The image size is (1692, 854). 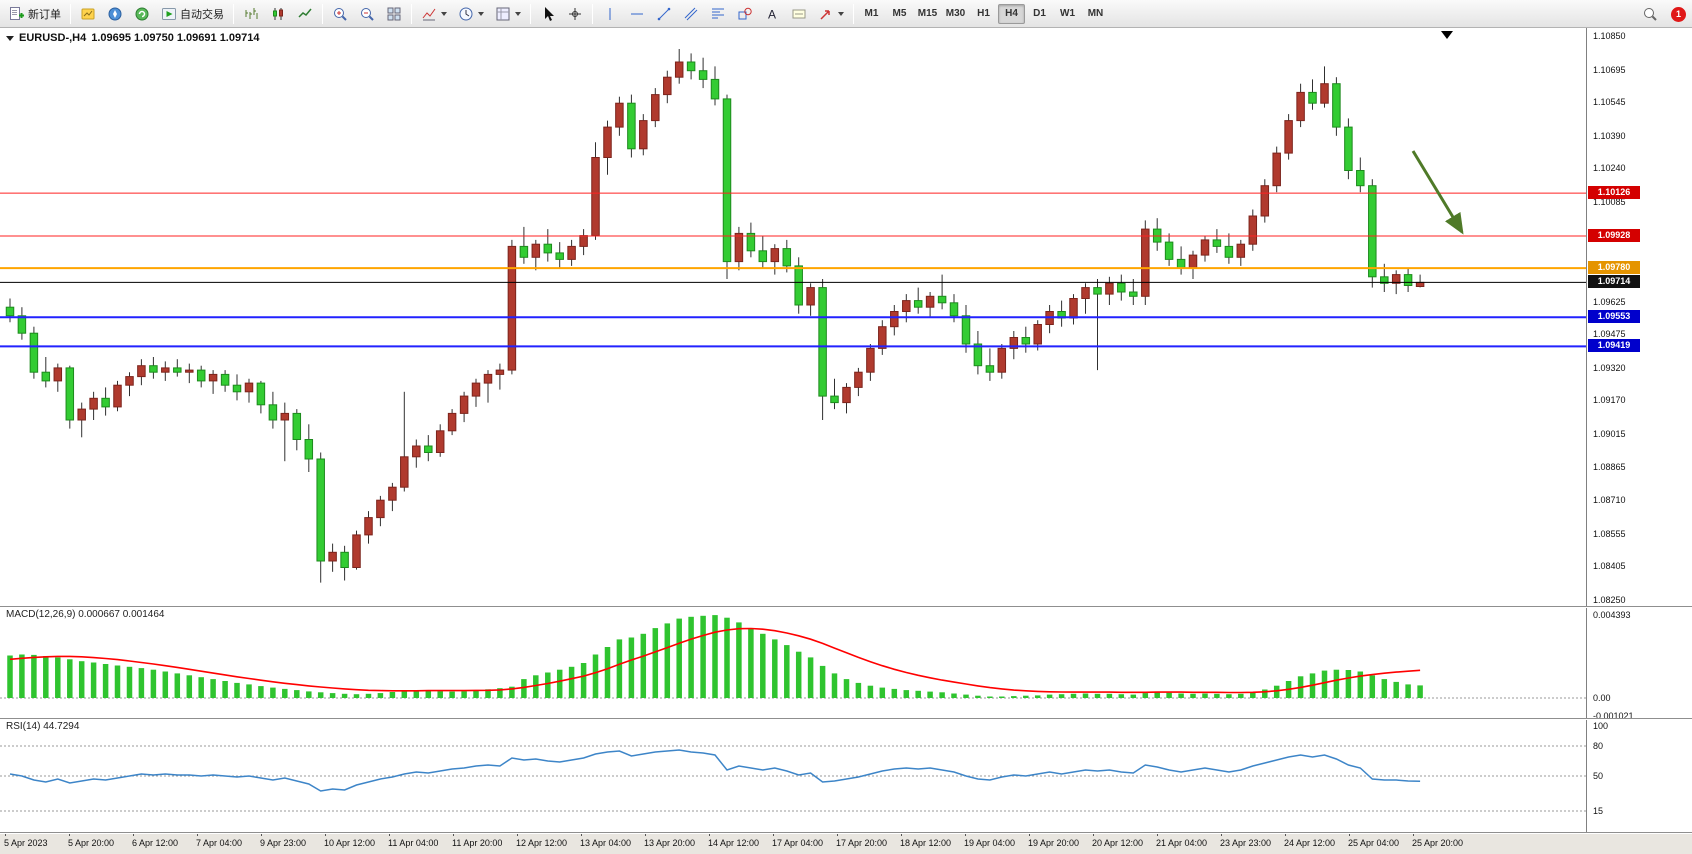 I want to click on channel-button, so click(x=691, y=14).